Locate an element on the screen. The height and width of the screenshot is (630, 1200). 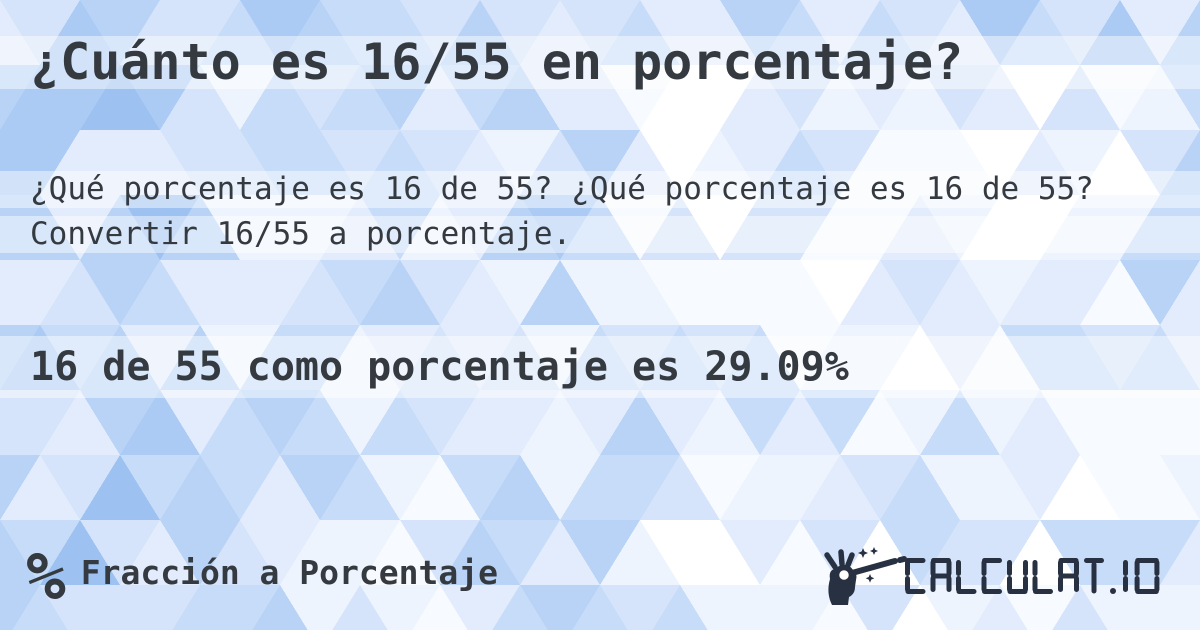
answer-text: 16 de 55 como porcentaje es 29.09% is located at coordinates (439, 367).